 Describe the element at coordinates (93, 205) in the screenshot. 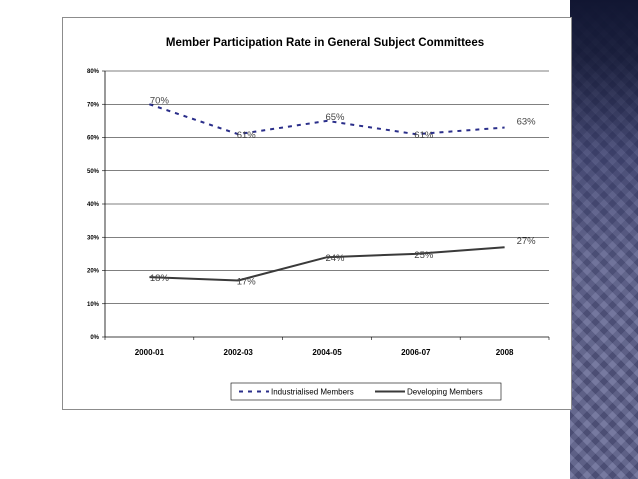

I see `y-tick-label: 40%` at that location.